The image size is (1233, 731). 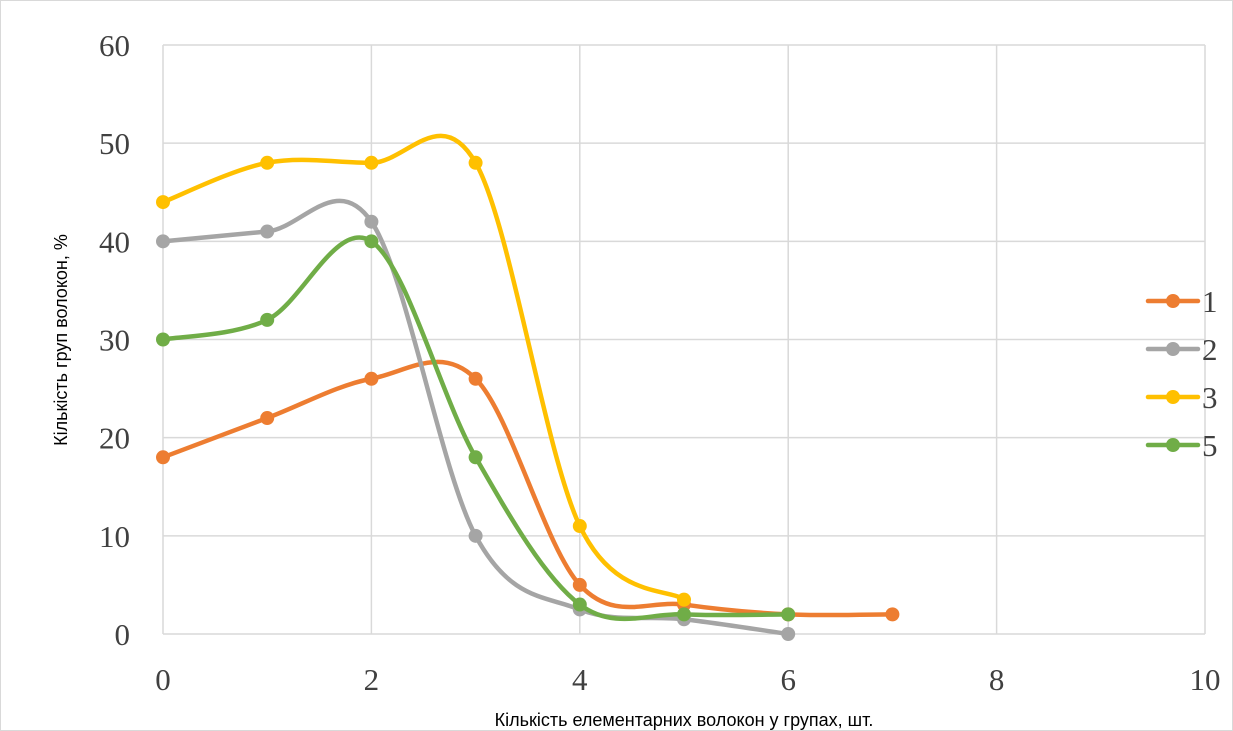 What do you see at coordinates (61, 340) in the screenshot?
I see `y-axis-label: Кількість груп волокон, %` at bounding box center [61, 340].